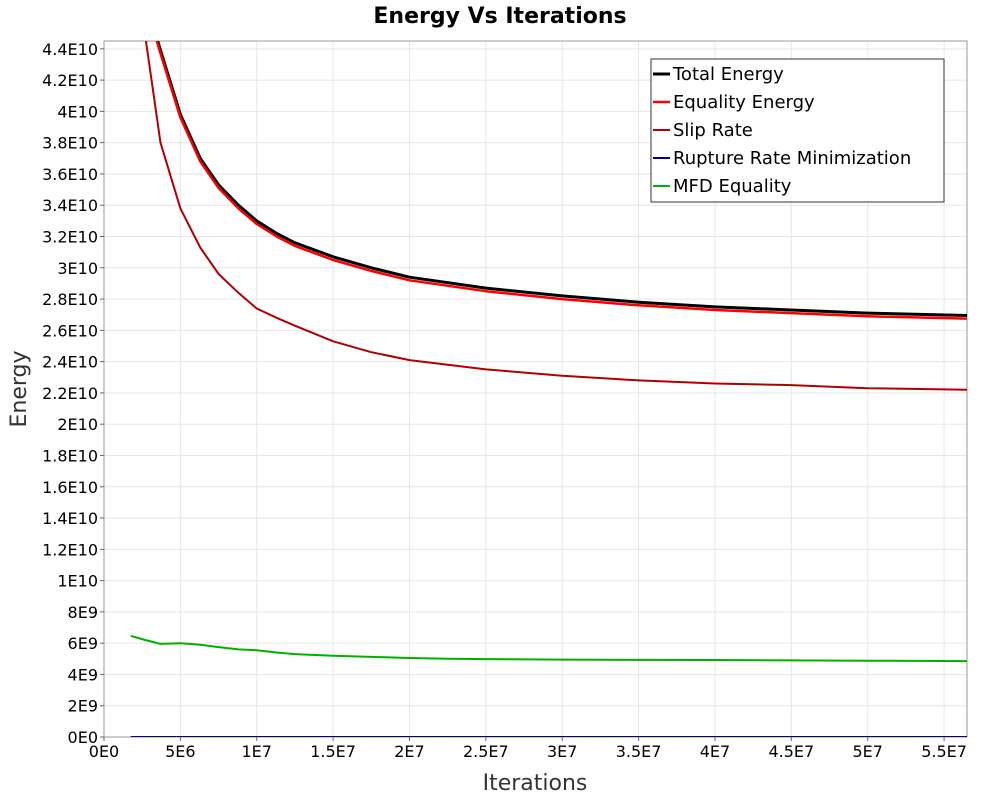 The width and height of the screenshot is (1000, 800). What do you see at coordinates (70, 362) in the screenshot?
I see `y-tick-label: 2.4E10` at bounding box center [70, 362].